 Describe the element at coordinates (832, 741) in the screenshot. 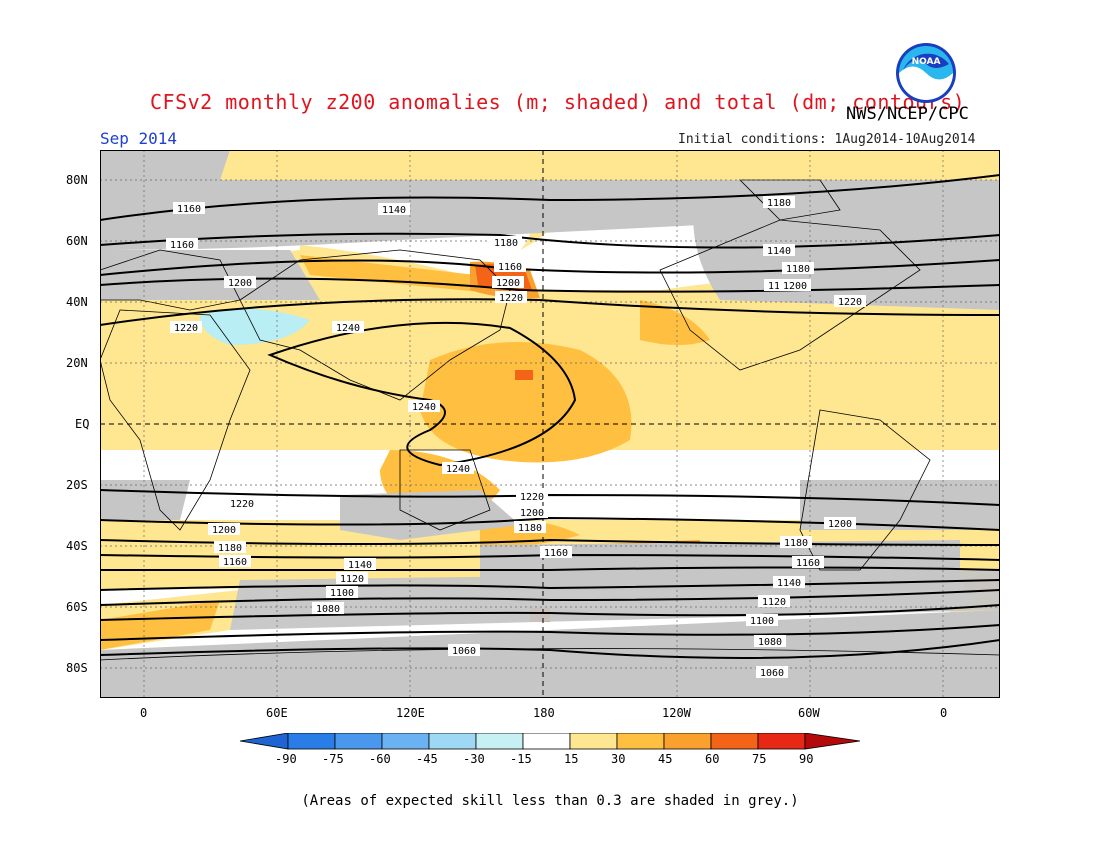

I see `colorbar-right-arrow` at that location.